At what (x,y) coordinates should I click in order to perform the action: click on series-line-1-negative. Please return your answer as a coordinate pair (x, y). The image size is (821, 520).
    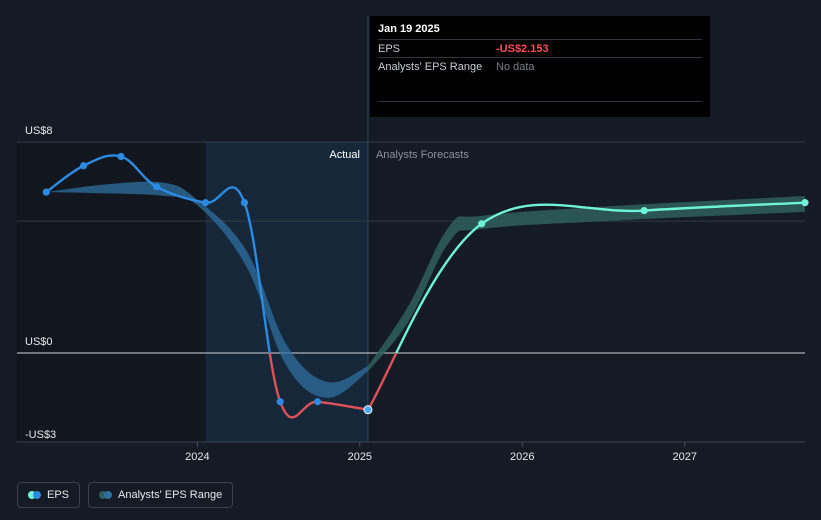
    Looking at the image, I should click on (382, 381).